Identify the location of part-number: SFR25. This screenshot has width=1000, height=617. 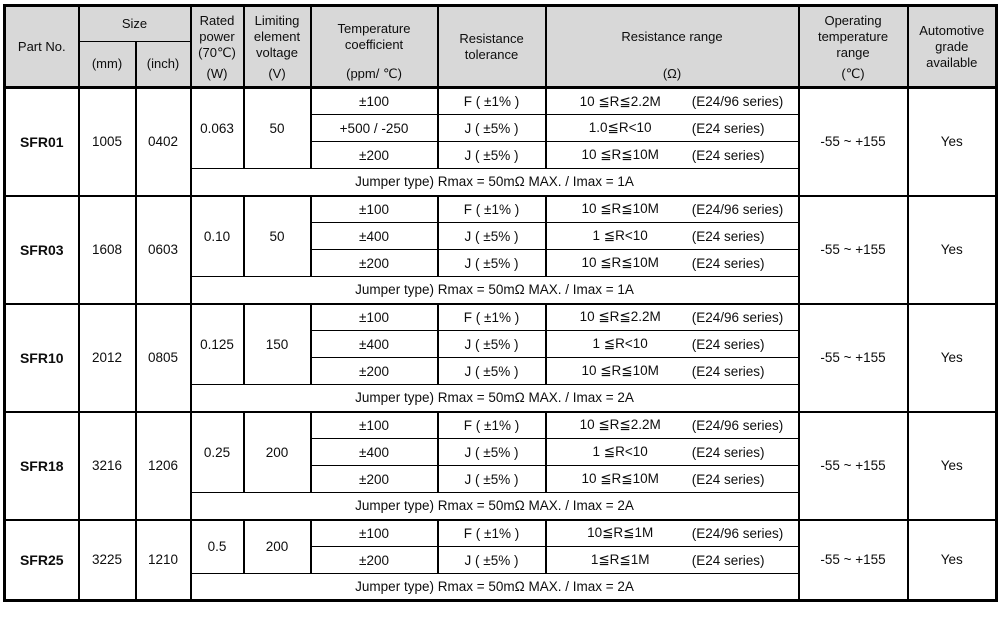
(41, 559).